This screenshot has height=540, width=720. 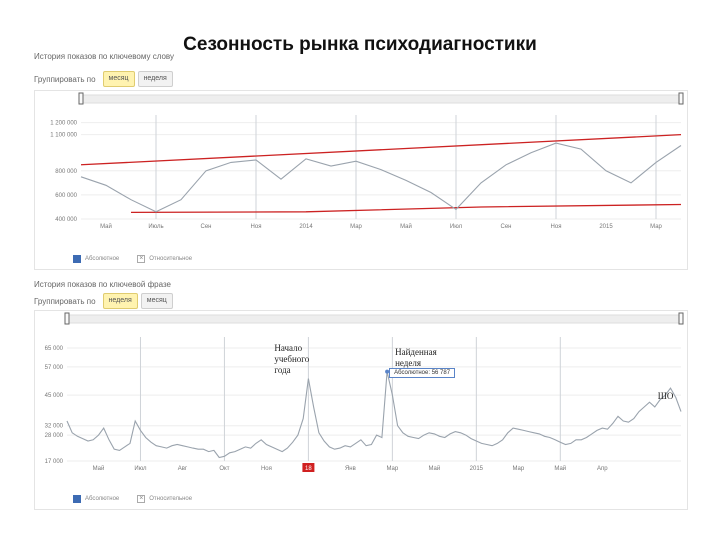 What do you see at coordinates (66, 172) in the screenshot?
I see `y-tick-label: 800 000` at bounding box center [66, 172].